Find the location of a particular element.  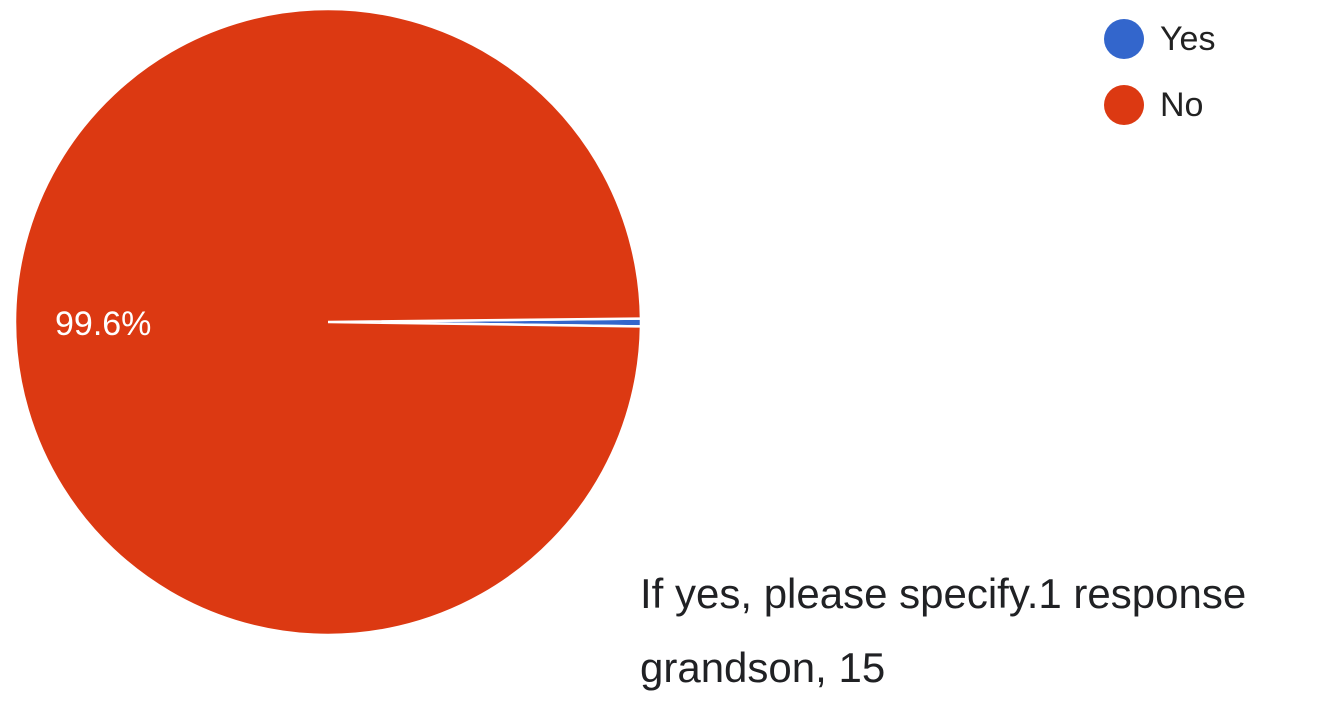

chart-legend: Yes No is located at coordinates (1159, 72).